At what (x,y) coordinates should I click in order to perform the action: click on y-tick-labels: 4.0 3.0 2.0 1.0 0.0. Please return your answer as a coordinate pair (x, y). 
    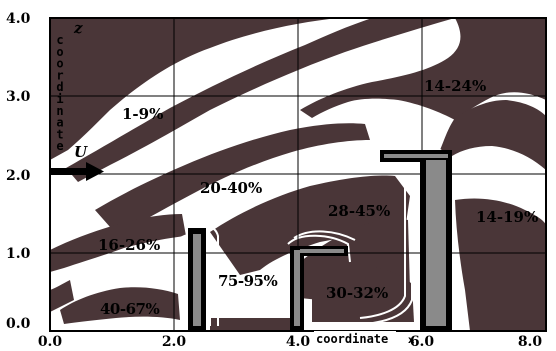
    Looking at the image, I should click on (18, 171).